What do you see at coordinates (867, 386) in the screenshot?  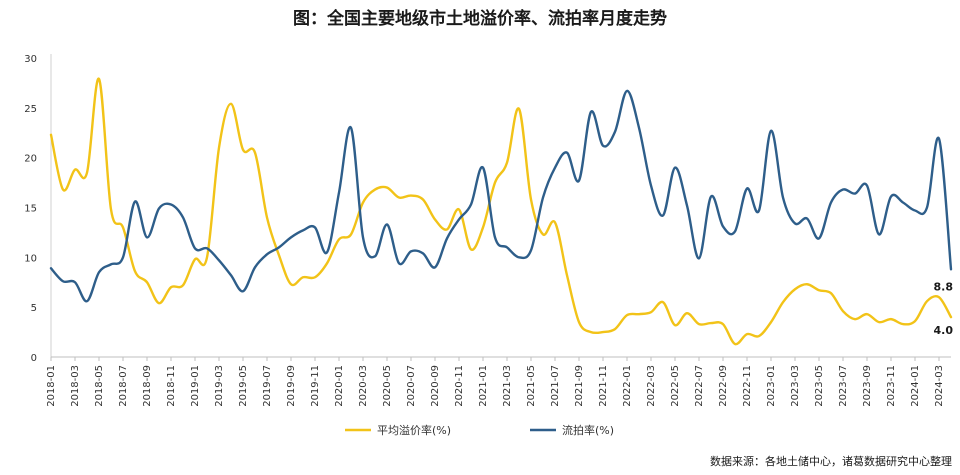 I see `x-tick-label: 2023-09` at bounding box center [867, 386].